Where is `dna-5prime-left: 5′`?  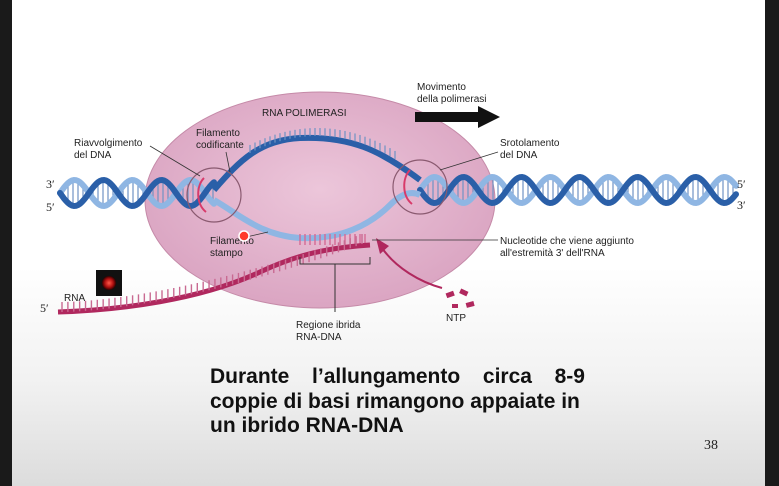 dna-5prime-left: 5′ is located at coordinates (50, 207).